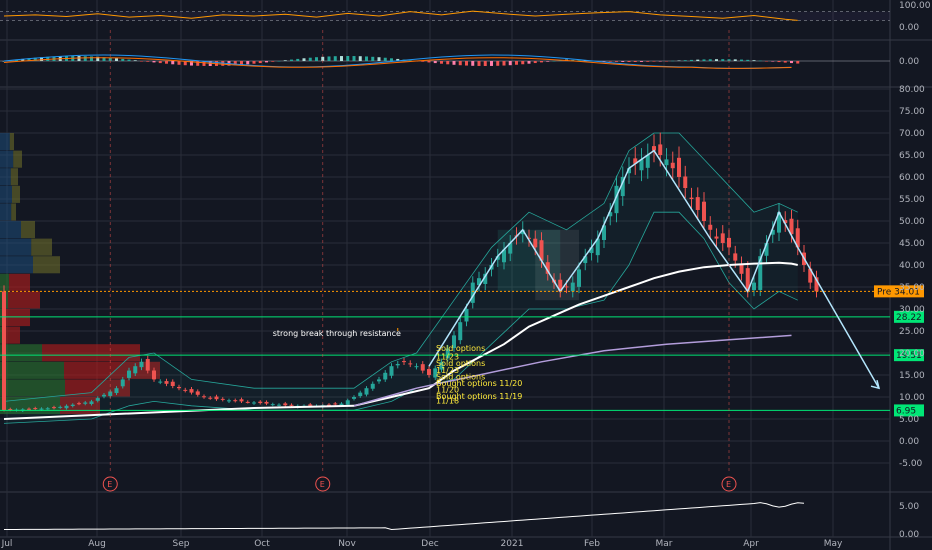 The height and width of the screenshot is (550, 932). What do you see at coordinates (751, 544) in the screenshot?
I see `x-tick-label: Apr` at bounding box center [751, 544].